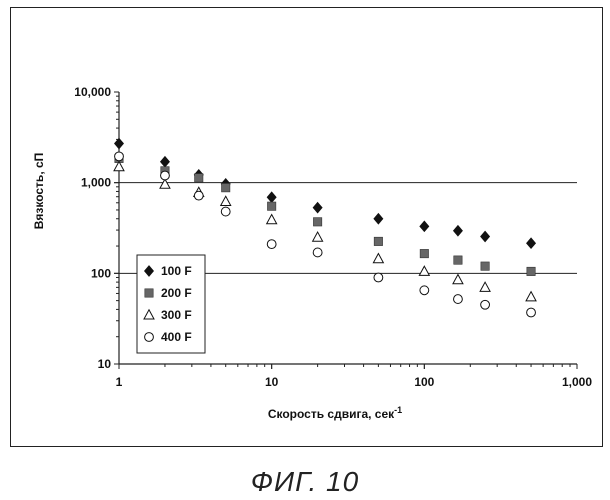 Image resolution: width=610 pixels, height=500 pixels. I want to click on x-axis-title-main: Скорость сдвига, сек, so click(331, 414).